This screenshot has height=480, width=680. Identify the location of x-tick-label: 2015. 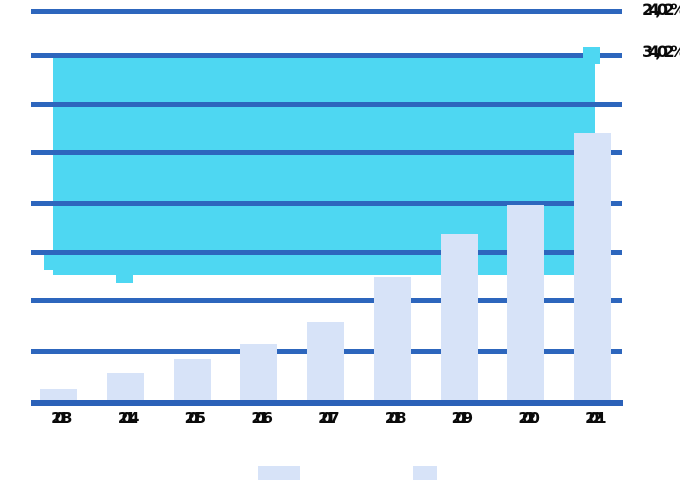
(195, 418).